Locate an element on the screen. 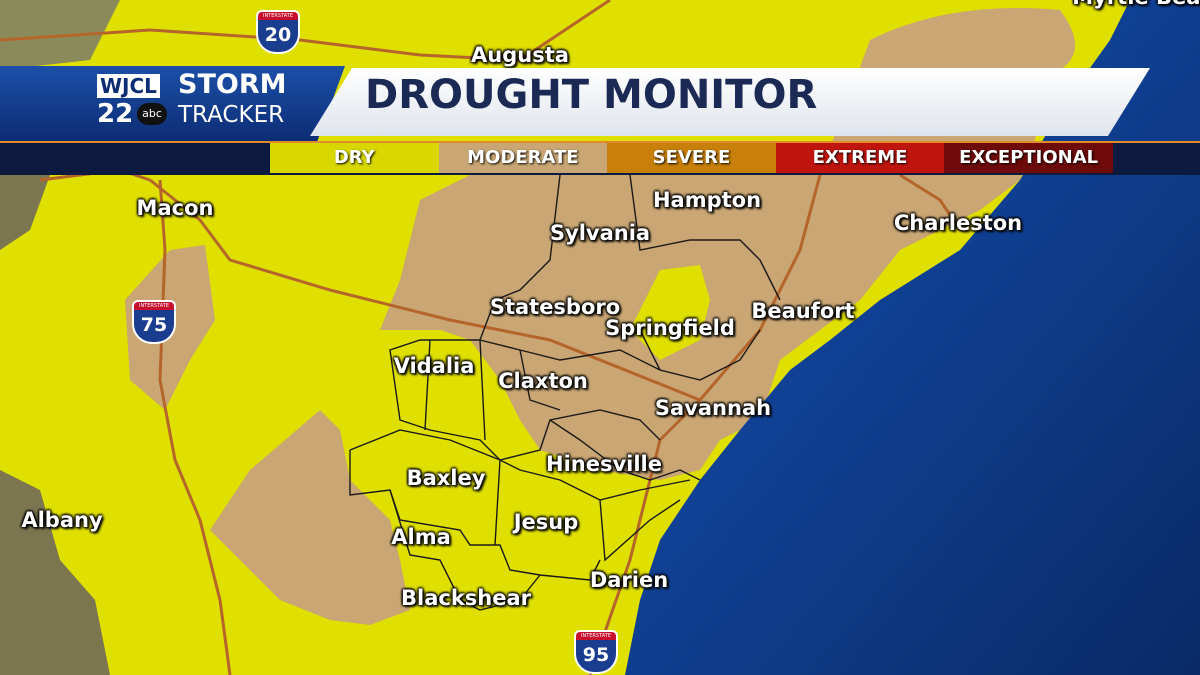  drought-legend: DRY MODERATE SEVERE EXTREME EXCEPTIONAL is located at coordinates (691, 158).